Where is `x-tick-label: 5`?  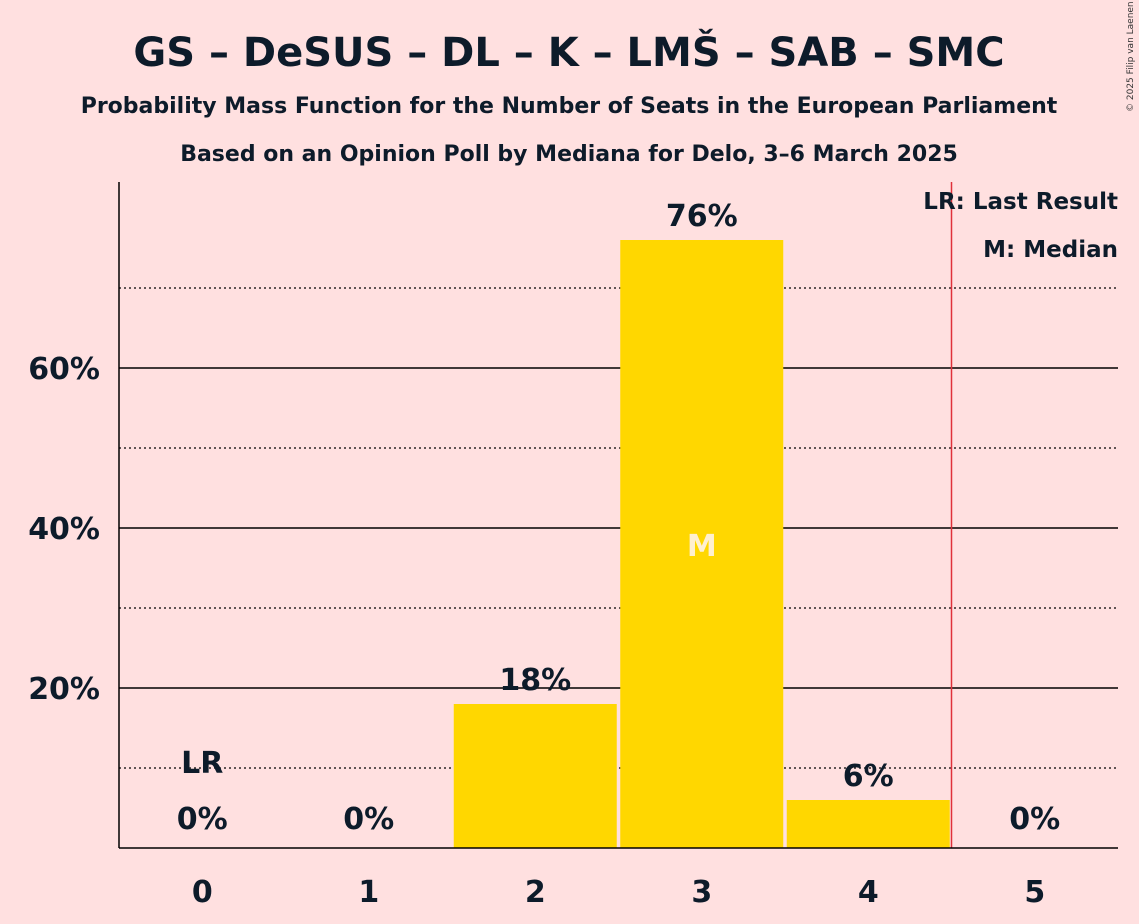
x-tick-label: 5 is located at coordinates (1034, 892).